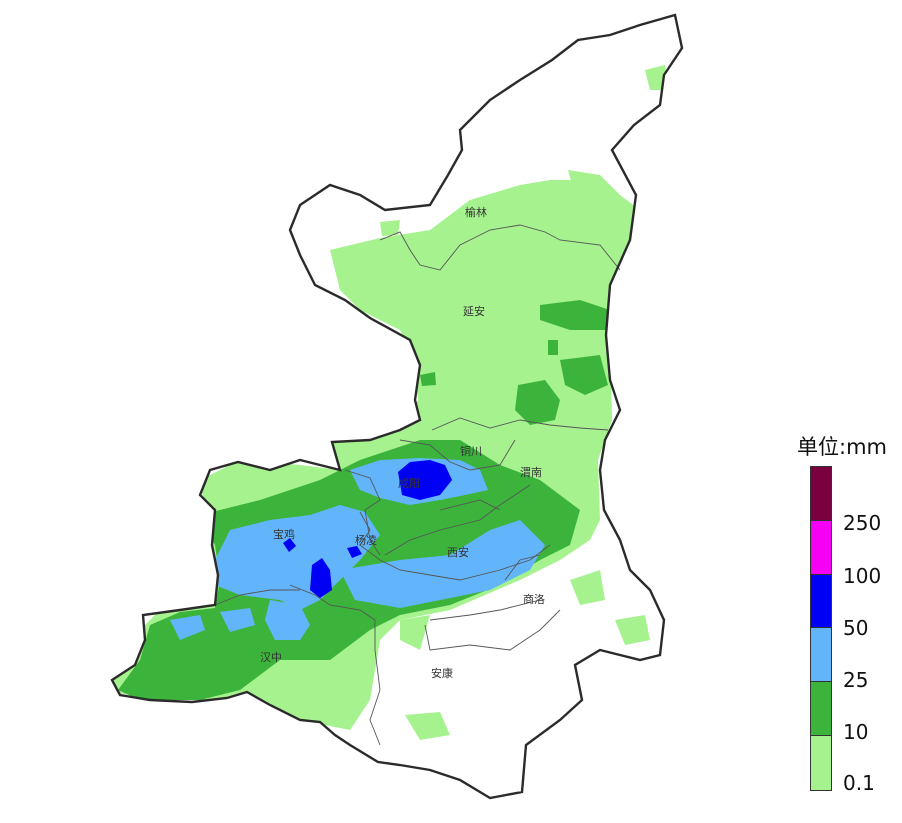 The image size is (902, 823). What do you see at coordinates (862, 576) in the screenshot?
I see `legend-tick-label: 100` at bounding box center [862, 576].